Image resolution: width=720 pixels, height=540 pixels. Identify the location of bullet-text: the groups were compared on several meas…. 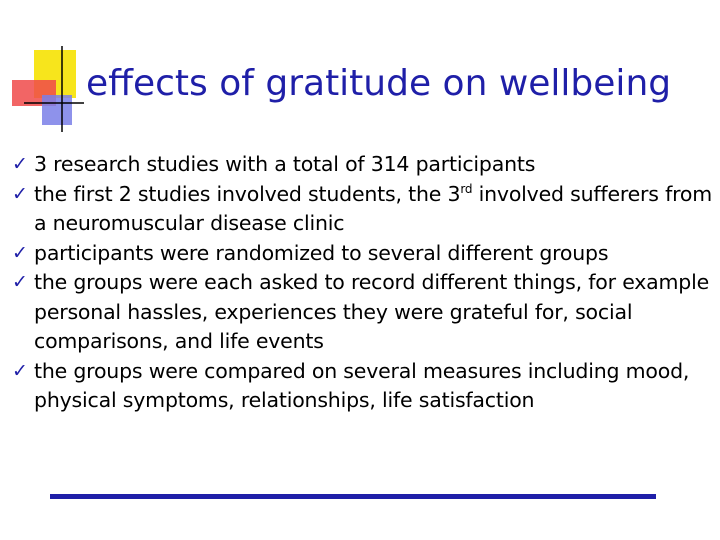
(362, 385).